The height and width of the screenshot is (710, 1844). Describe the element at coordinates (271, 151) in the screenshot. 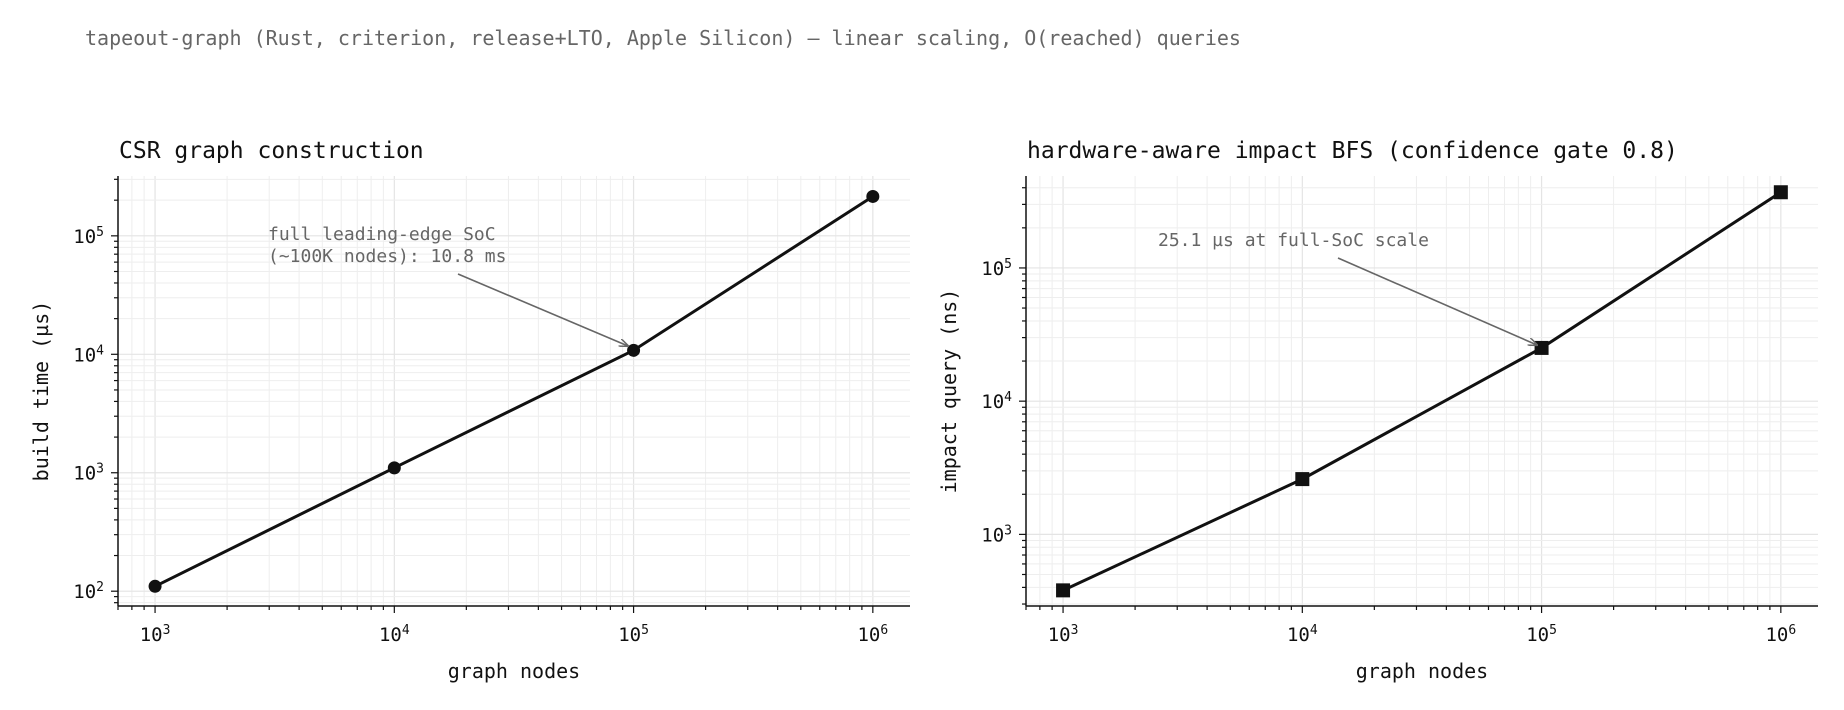

I see `panel-title: CSR graph construction` at that location.